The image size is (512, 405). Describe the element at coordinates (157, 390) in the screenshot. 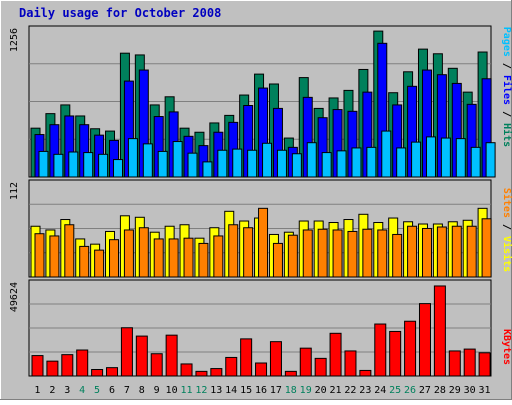

I see `x-tick-label: 9` at that location.